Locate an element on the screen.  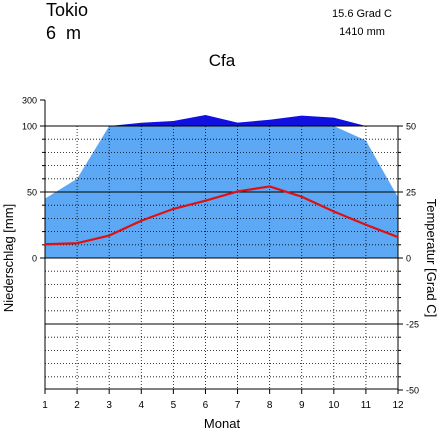
y-right-tick-label: 25 is located at coordinates (411, 193).